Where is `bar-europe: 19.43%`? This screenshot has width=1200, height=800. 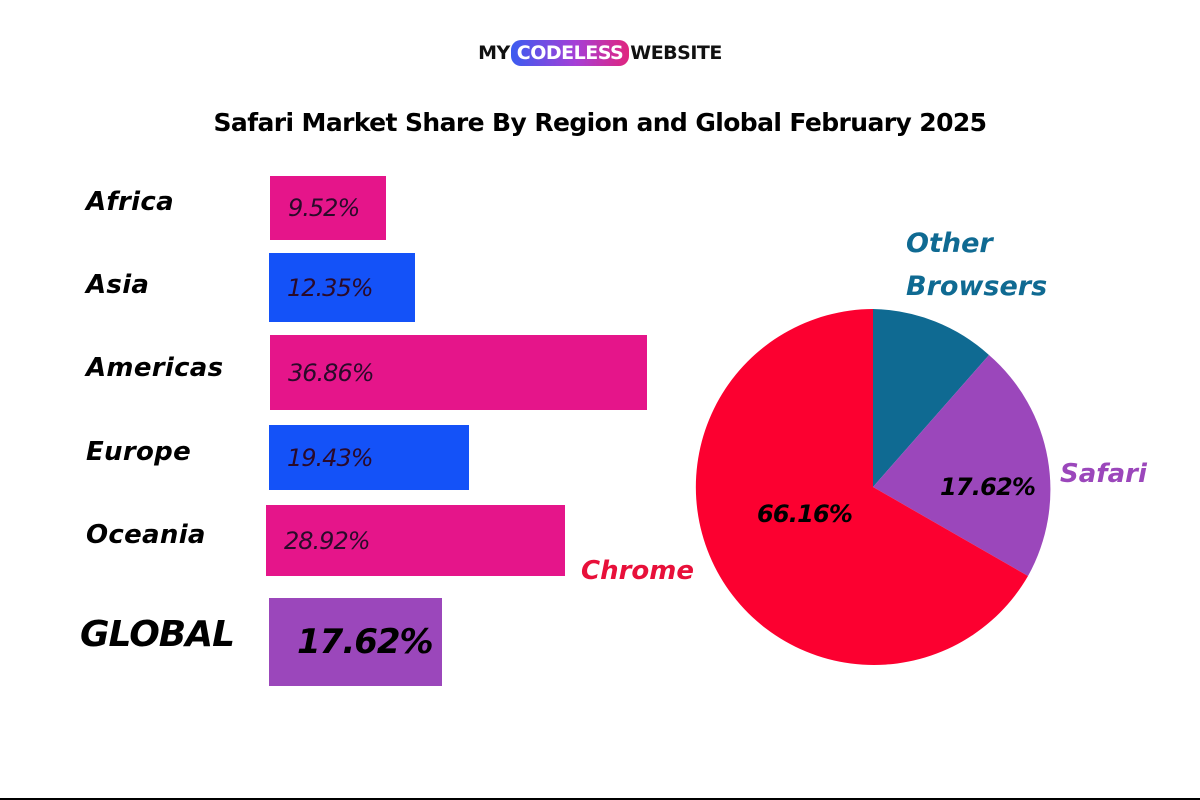 bar-europe: 19.43% is located at coordinates (369, 457).